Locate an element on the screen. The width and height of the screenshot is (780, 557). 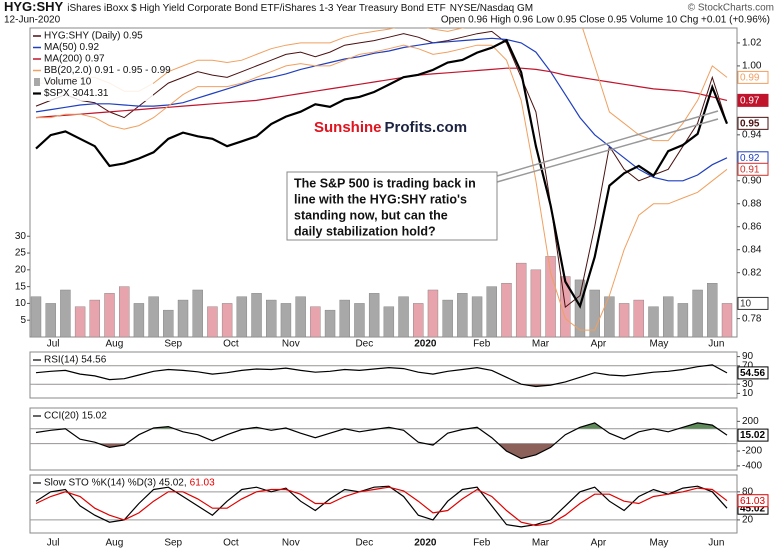
panel-title: RSI(14) 54.56 is located at coordinates (75, 360).